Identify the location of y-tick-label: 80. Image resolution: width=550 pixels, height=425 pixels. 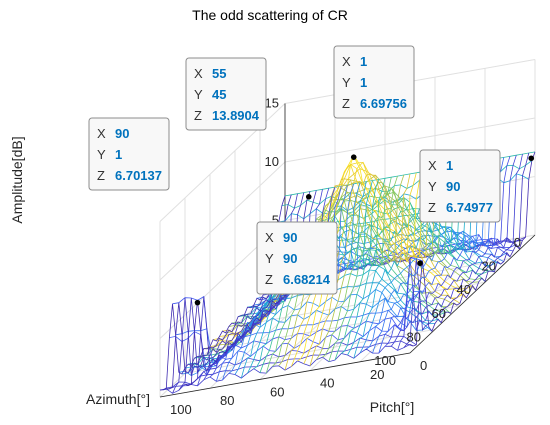
(227, 400).